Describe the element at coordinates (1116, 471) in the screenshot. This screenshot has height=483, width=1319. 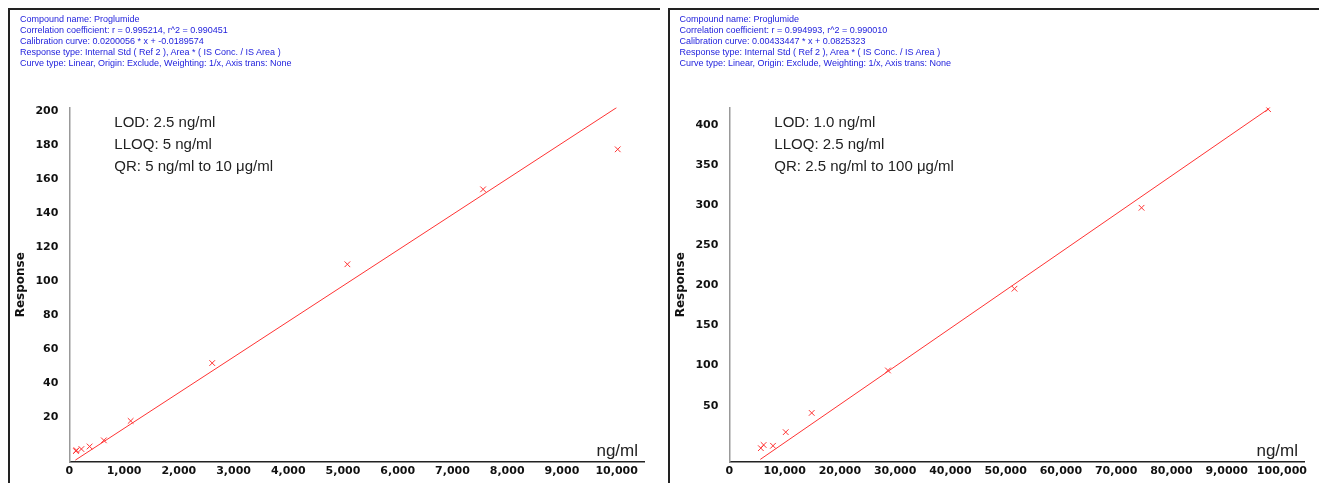
I see `x-tick-label: 70,000` at that location.